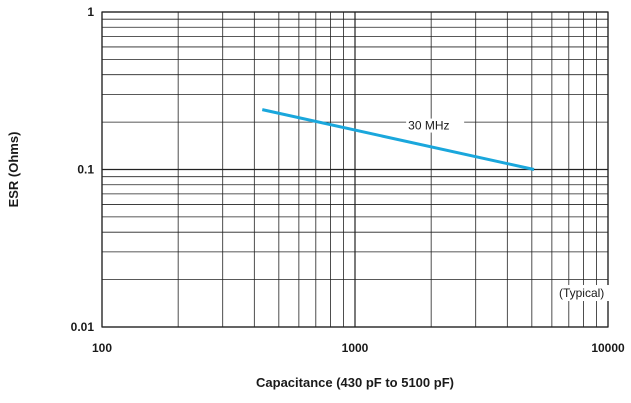 This screenshot has width=631, height=403. I want to click on x-tick-label: 100, so click(102, 348).